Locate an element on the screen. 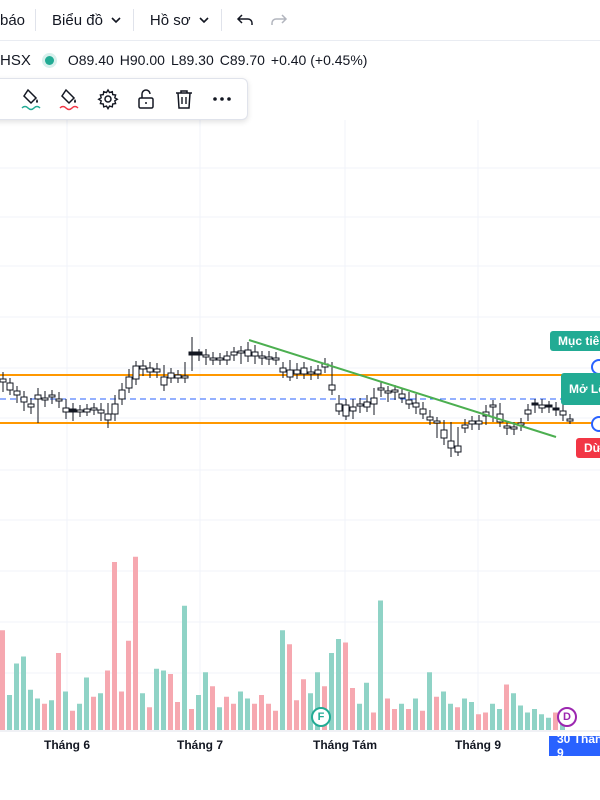 The height and width of the screenshot is (800, 600). dividend-marker-icon: D is located at coordinates (567, 717).